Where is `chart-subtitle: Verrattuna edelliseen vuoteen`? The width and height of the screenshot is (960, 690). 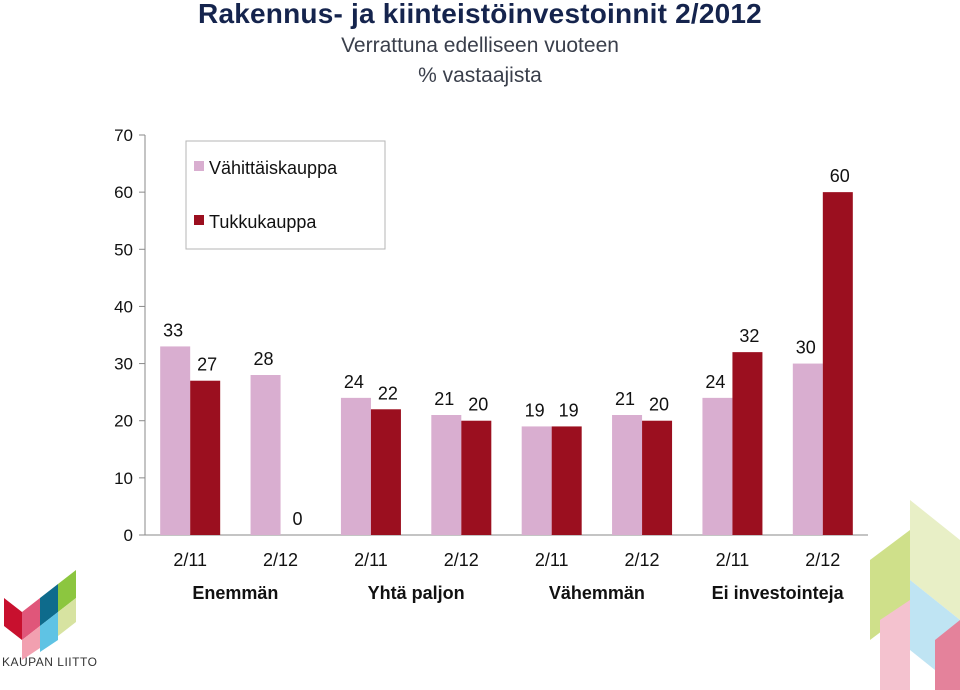 chart-subtitle: Verrattuna edelliseen vuoteen is located at coordinates (480, 45).